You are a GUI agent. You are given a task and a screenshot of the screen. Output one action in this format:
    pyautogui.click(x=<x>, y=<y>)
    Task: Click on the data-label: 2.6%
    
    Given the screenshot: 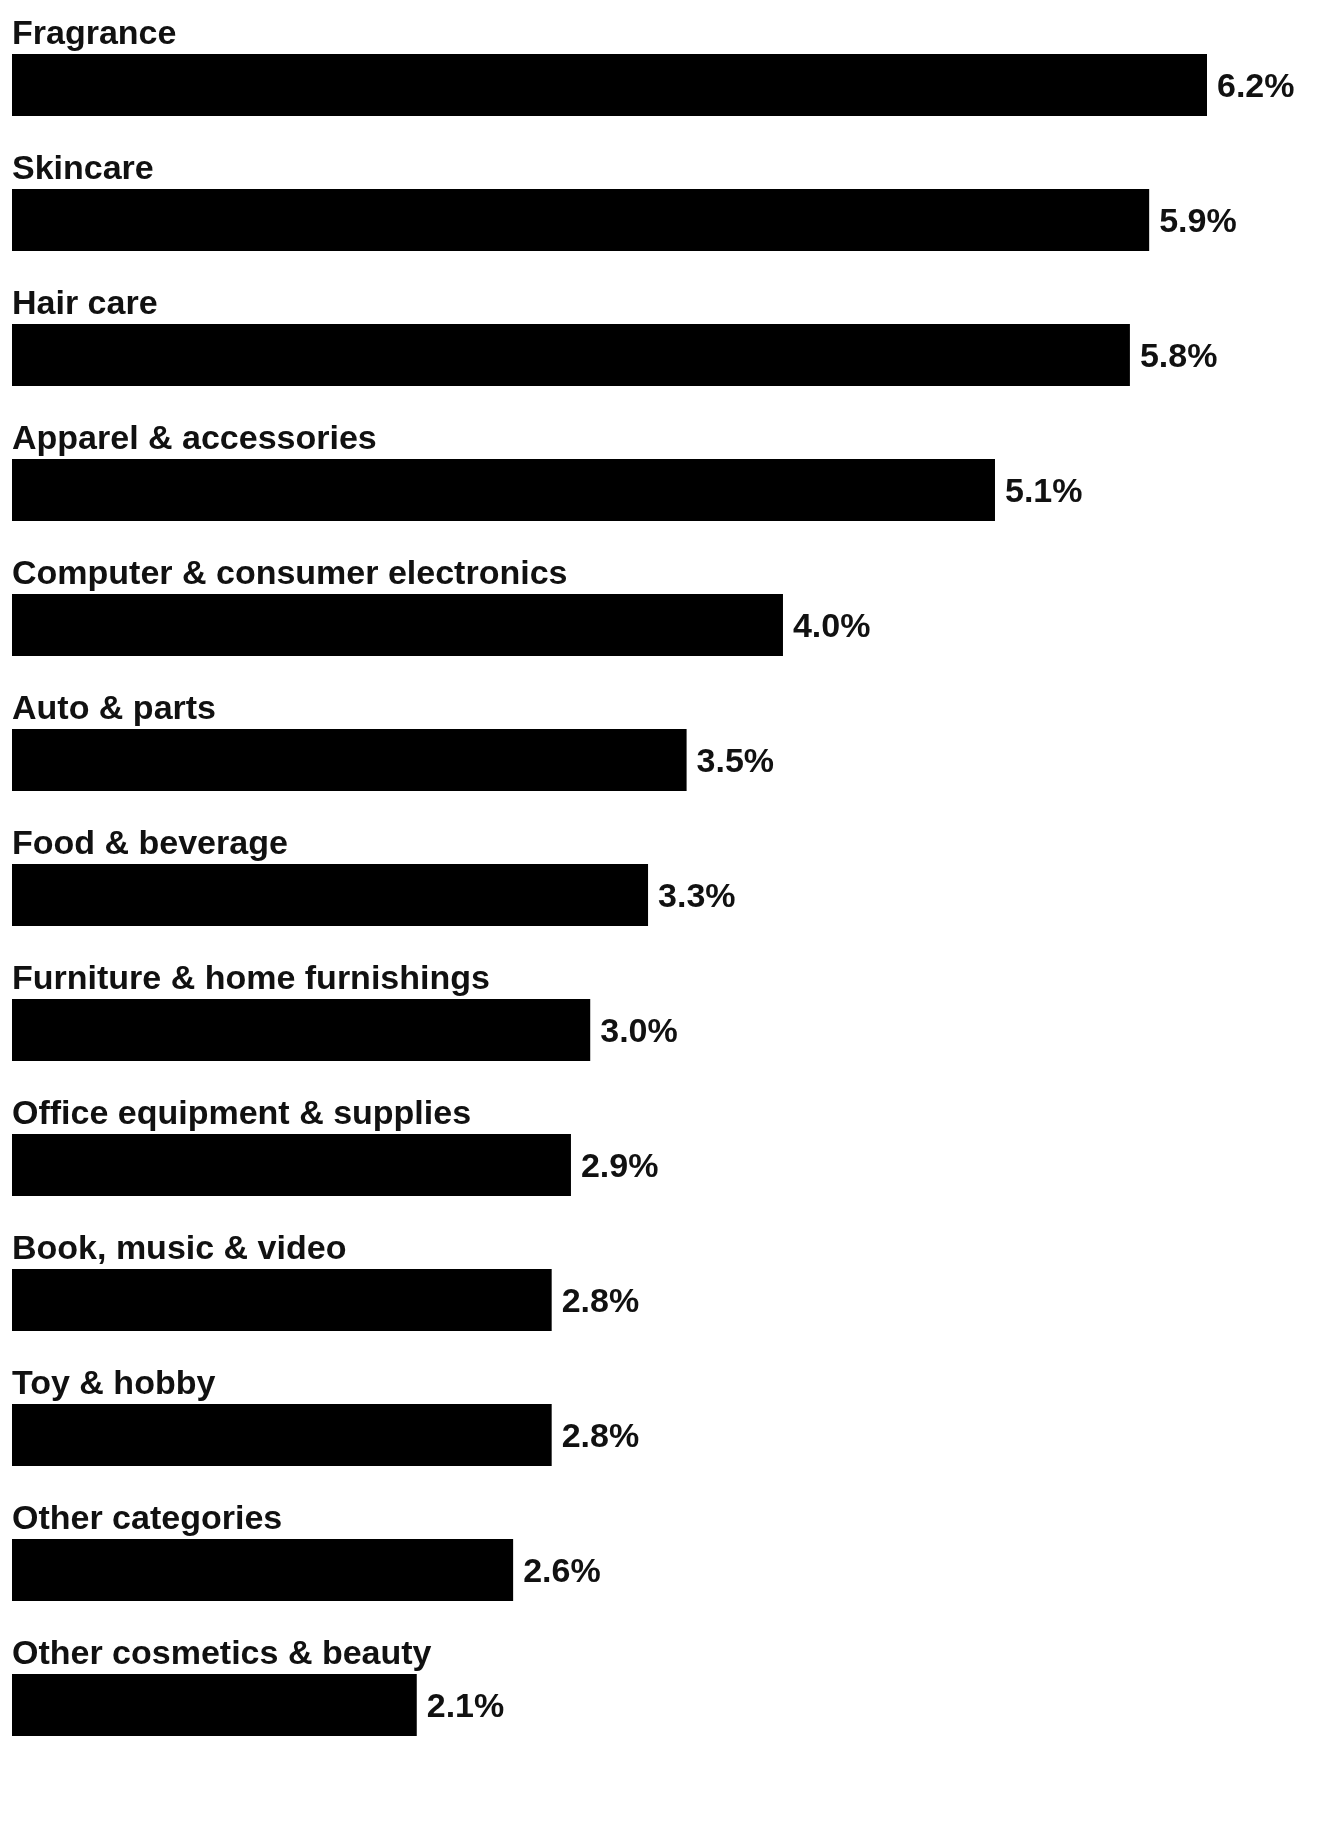 What is the action you would take?
    pyautogui.click(x=562, y=1570)
    